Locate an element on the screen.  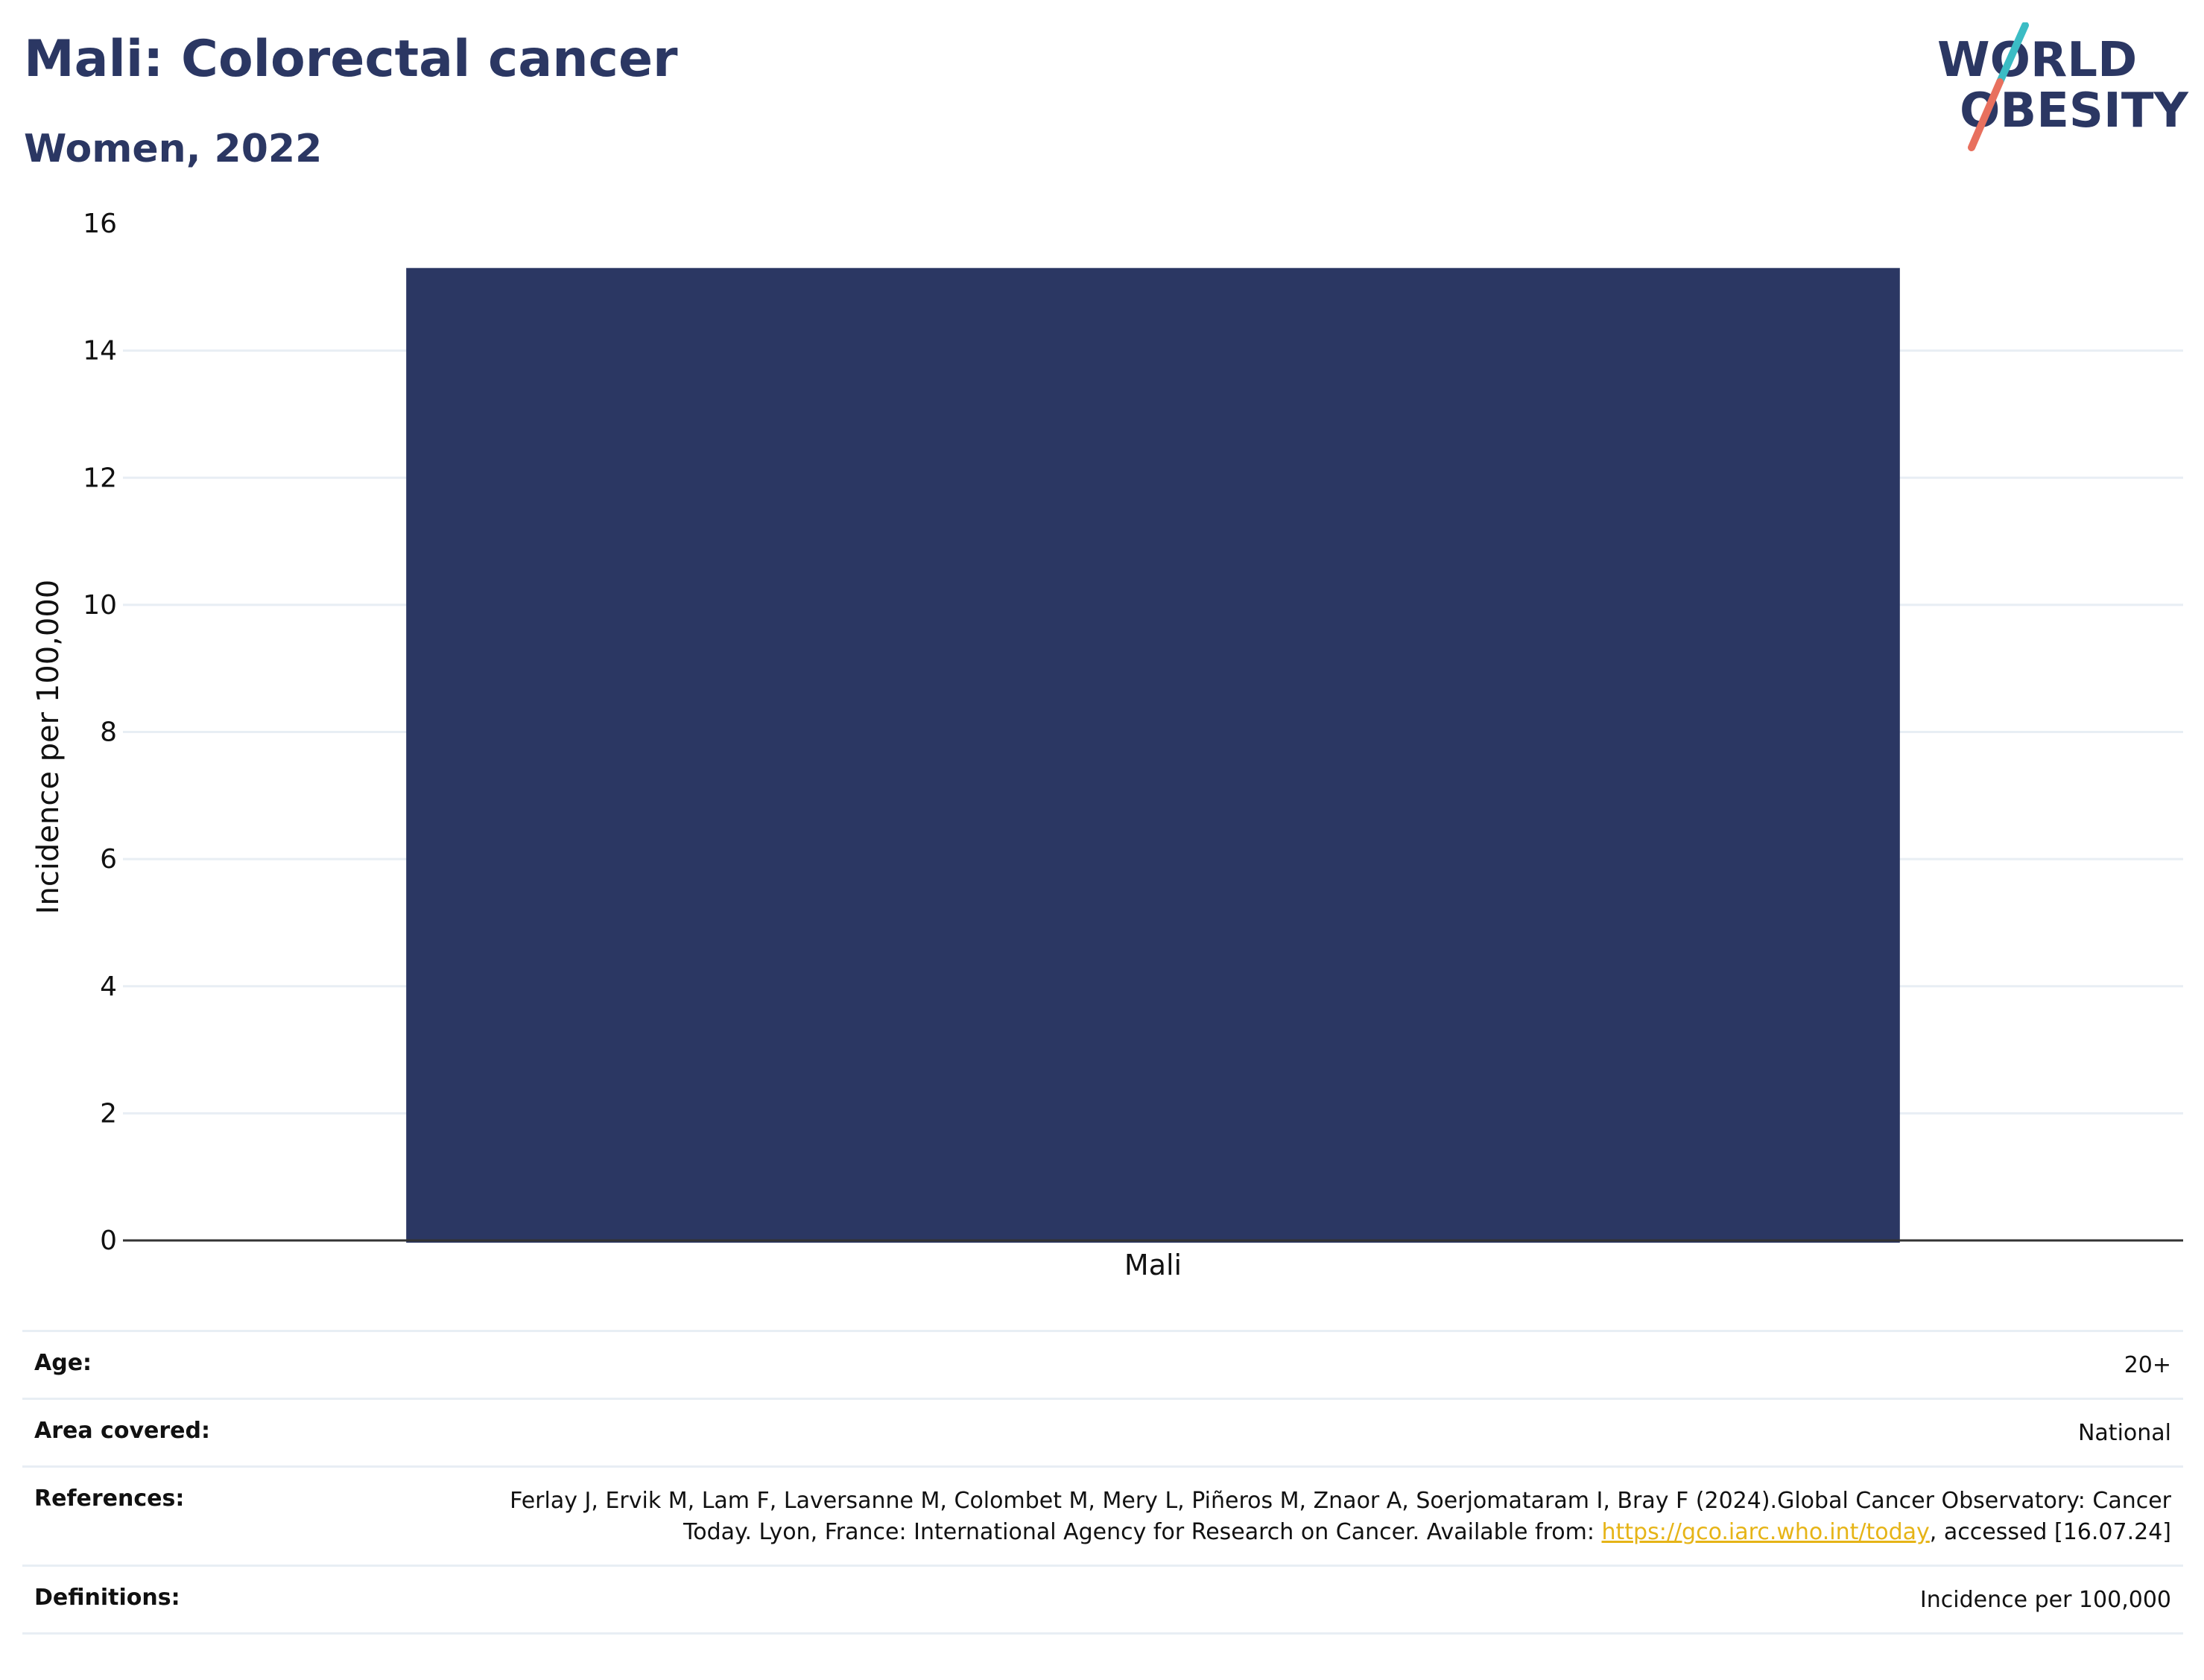
references-suffix: , accessed [16.07.24] is located at coordinates (2050, 1532).